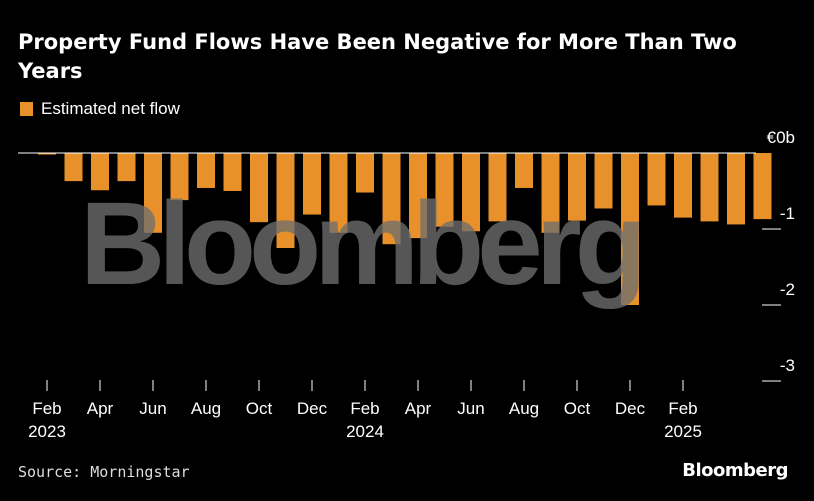 The height and width of the screenshot is (501, 814). Describe the element at coordinates (26, 109) in the screenshot. I see `legend-swatch` at that location.